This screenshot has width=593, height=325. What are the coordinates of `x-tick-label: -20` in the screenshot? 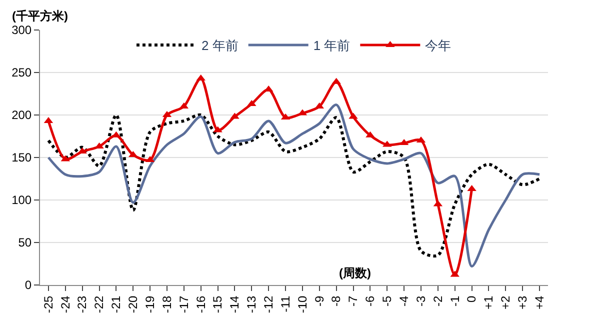 It's located at (133, 304).